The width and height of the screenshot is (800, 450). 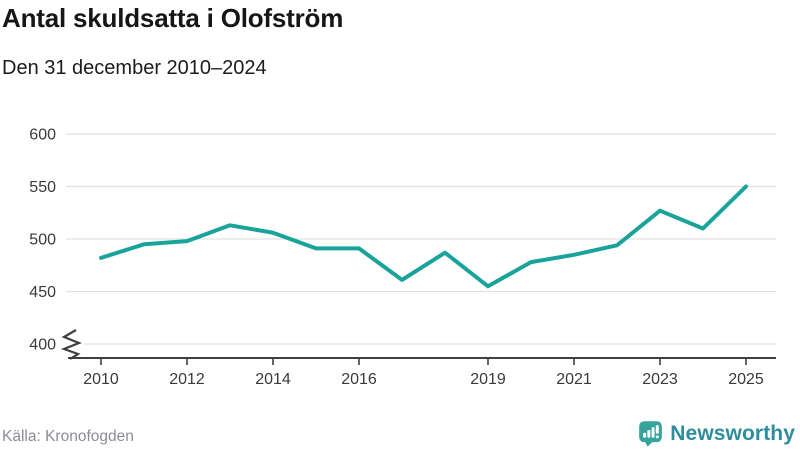 What do you see at coordinates (42, 187) in the screenshot?
I see `y-tick-label: 550` at bounding box center [42, 187].